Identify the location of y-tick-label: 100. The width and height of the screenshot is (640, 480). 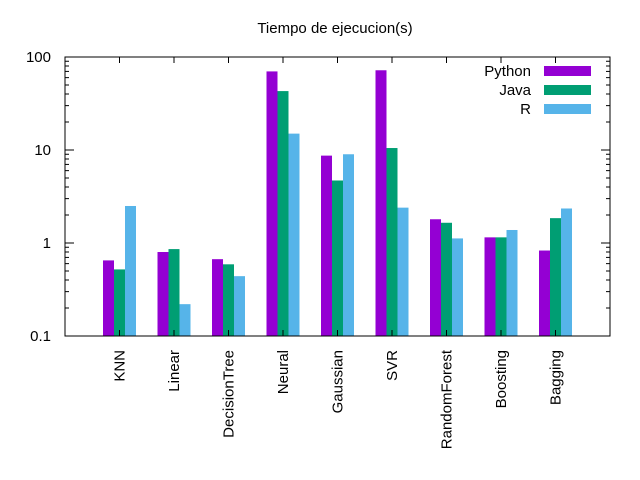
(38, 57).